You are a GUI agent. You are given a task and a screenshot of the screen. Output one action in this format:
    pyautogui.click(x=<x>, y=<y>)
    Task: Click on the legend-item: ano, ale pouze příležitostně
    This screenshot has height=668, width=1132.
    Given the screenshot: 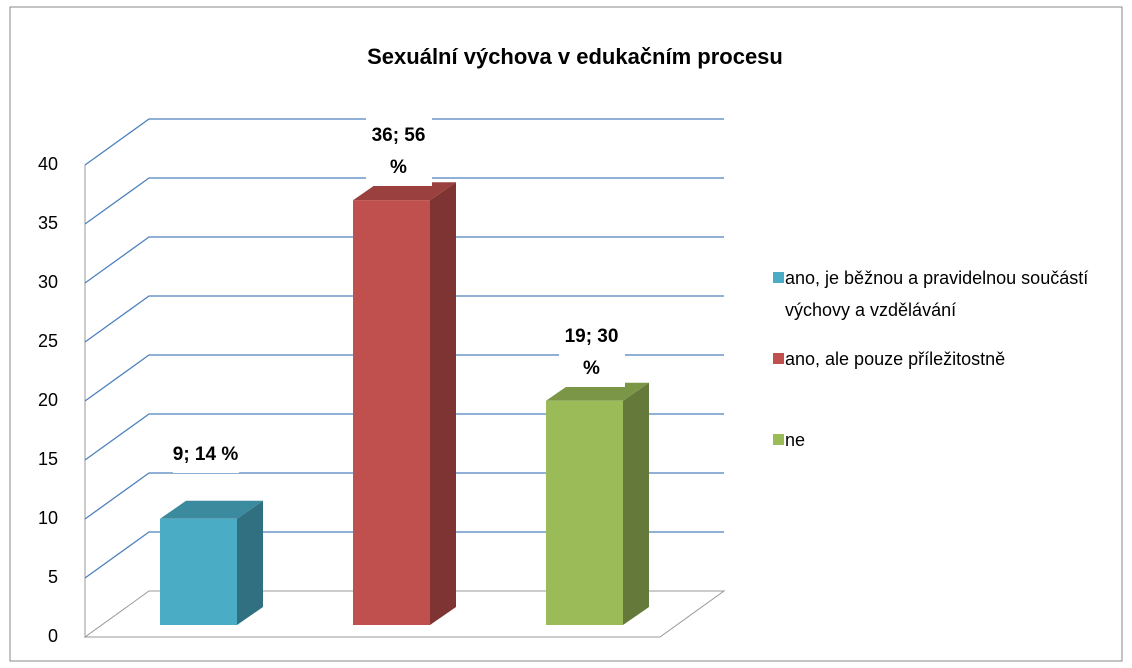 What is the action you would take?
    pyautogui.click(x=948, y=359)
    